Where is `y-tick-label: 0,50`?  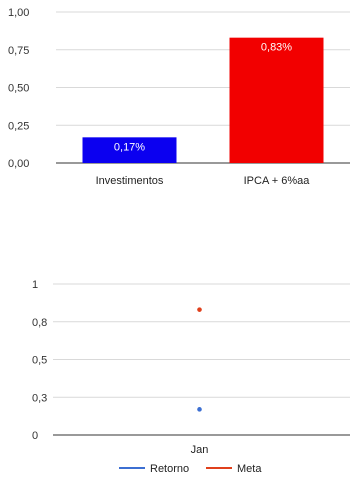 y-tick-label: 0,50 is located at coordinates (18, 89).